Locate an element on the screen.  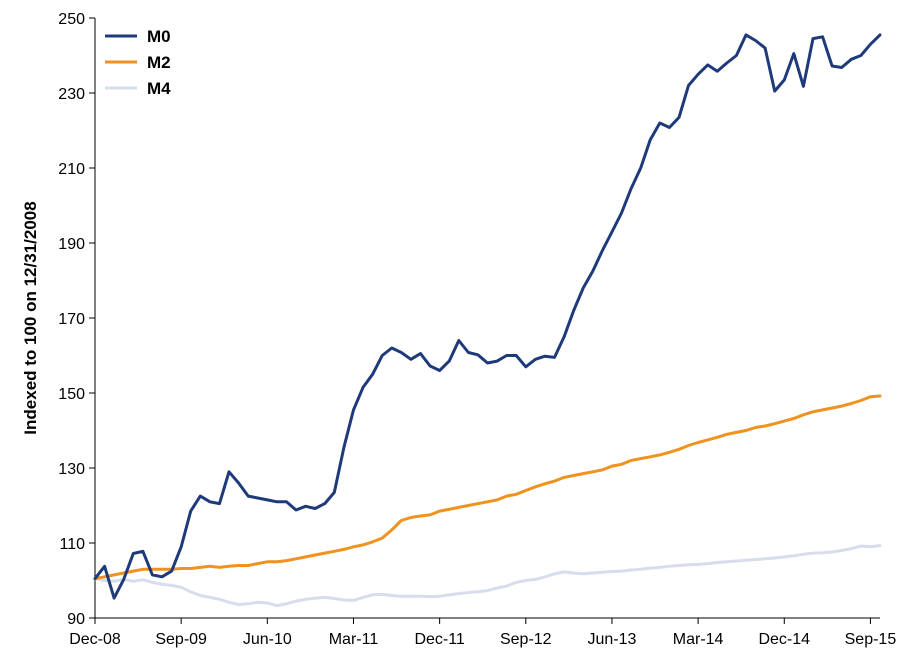
legend-label-m4: M4 is located at coordinates (159, 88).